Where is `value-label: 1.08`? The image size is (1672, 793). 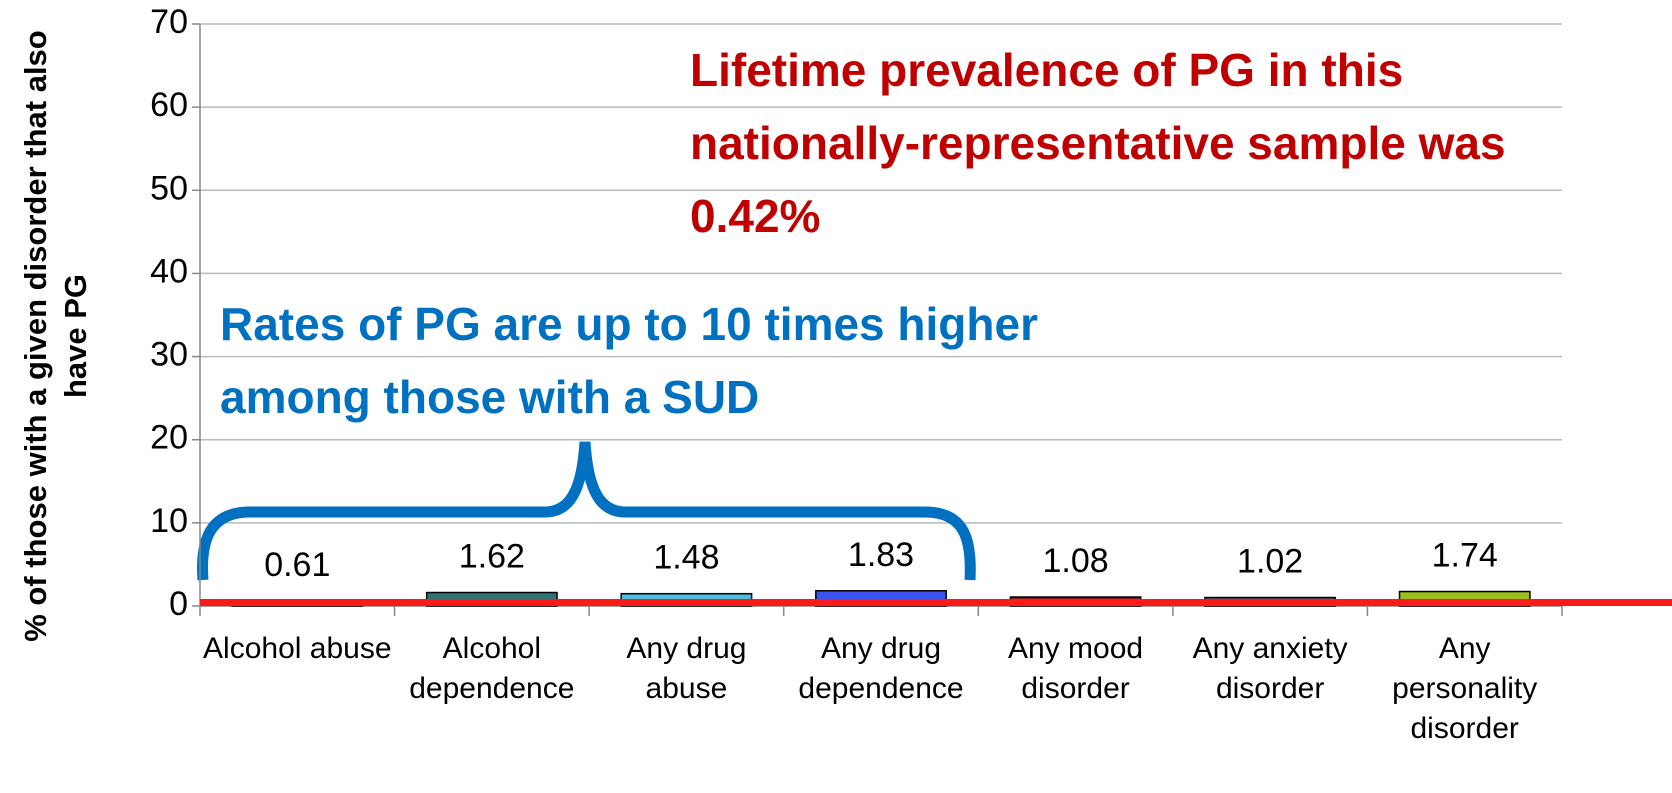
value-label: 1.08 is located at coordinates (1075, 561).